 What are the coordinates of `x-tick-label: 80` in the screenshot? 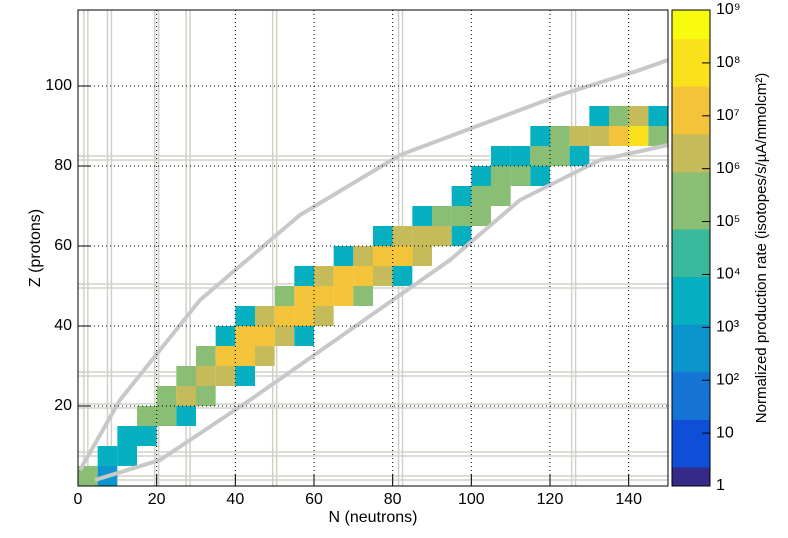 It's located at (393, 499).